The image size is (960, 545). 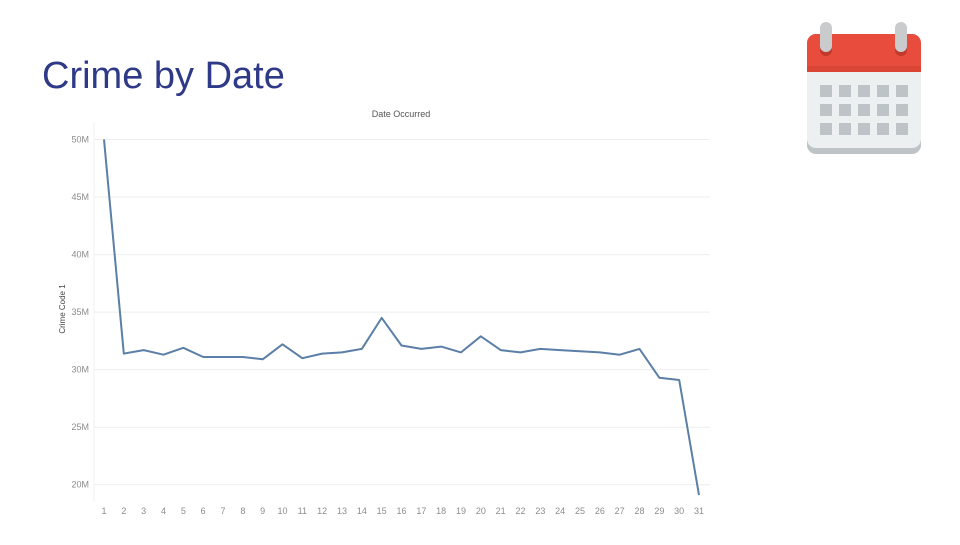 I want to click on x-tick-label: 17, so click(x=421, y=511).